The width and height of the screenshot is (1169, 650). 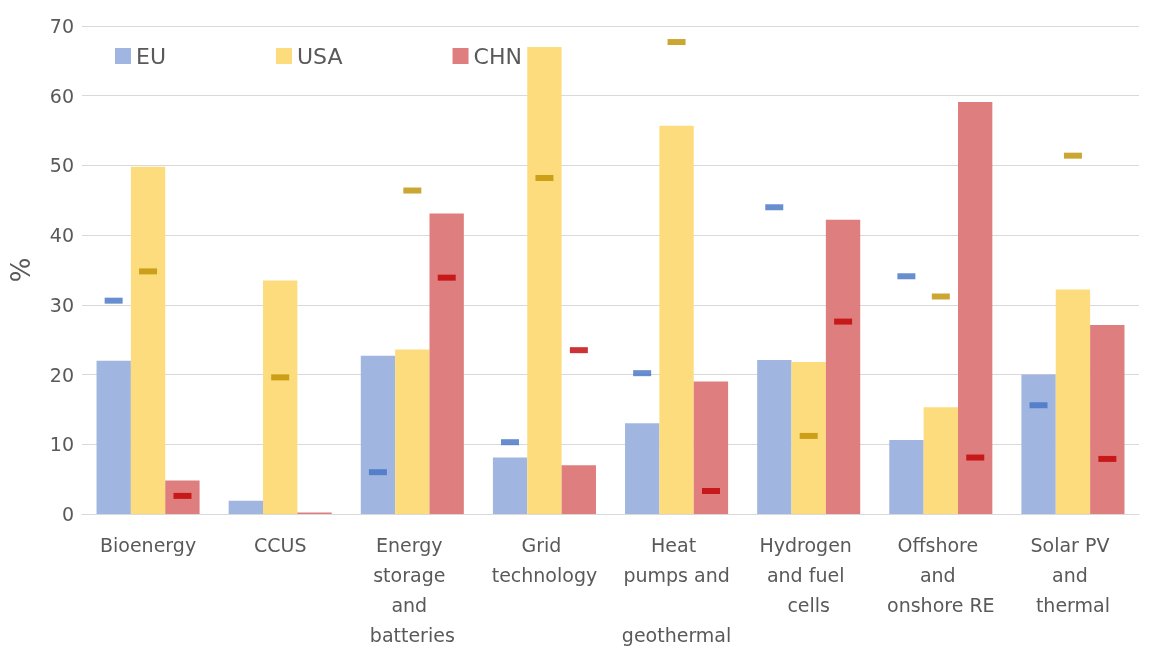 I want to click on x-tick-label: CCUS, so click(x=280, y=545).